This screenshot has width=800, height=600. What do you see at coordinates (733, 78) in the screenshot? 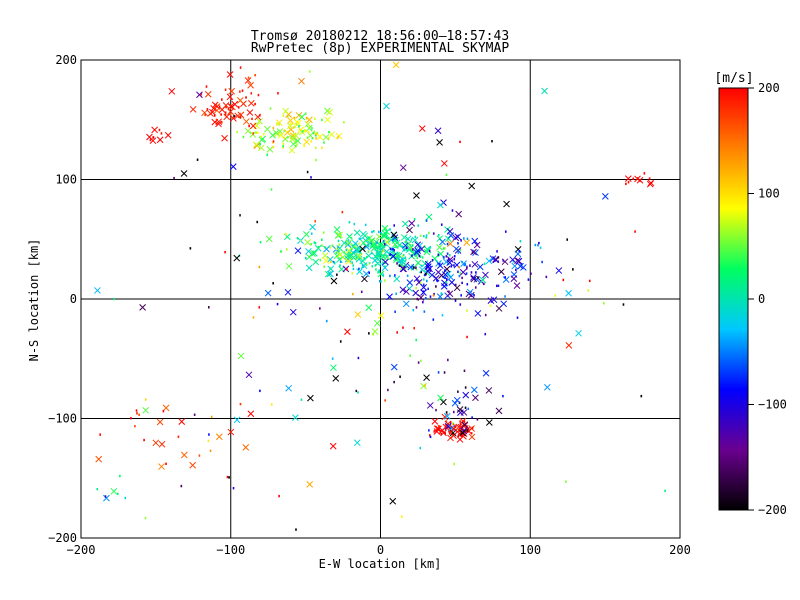
I see `colorbar-label: [m/s]` at bounding box center [733, 78].